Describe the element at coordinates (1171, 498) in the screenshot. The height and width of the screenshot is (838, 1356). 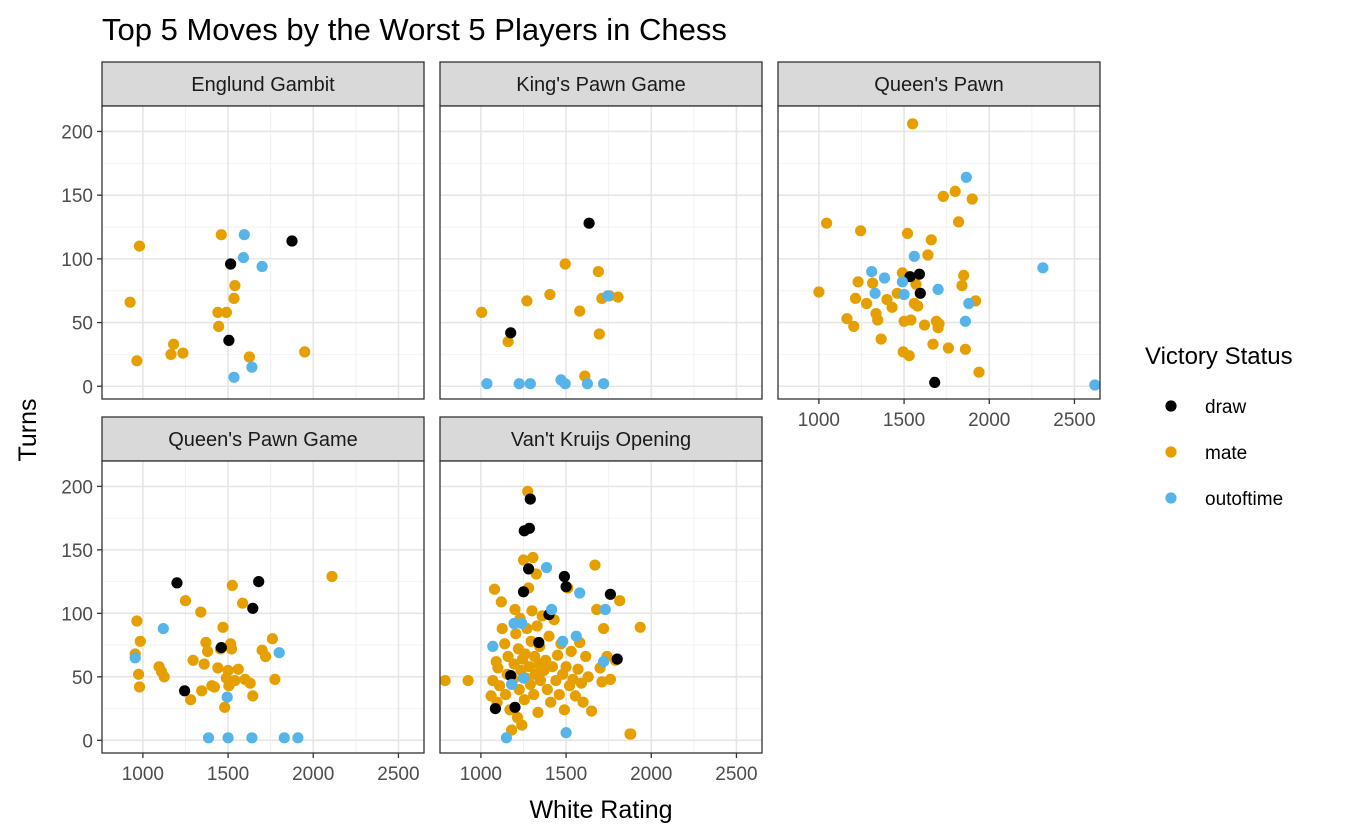
I see `legend-key-outoftime` at that location.